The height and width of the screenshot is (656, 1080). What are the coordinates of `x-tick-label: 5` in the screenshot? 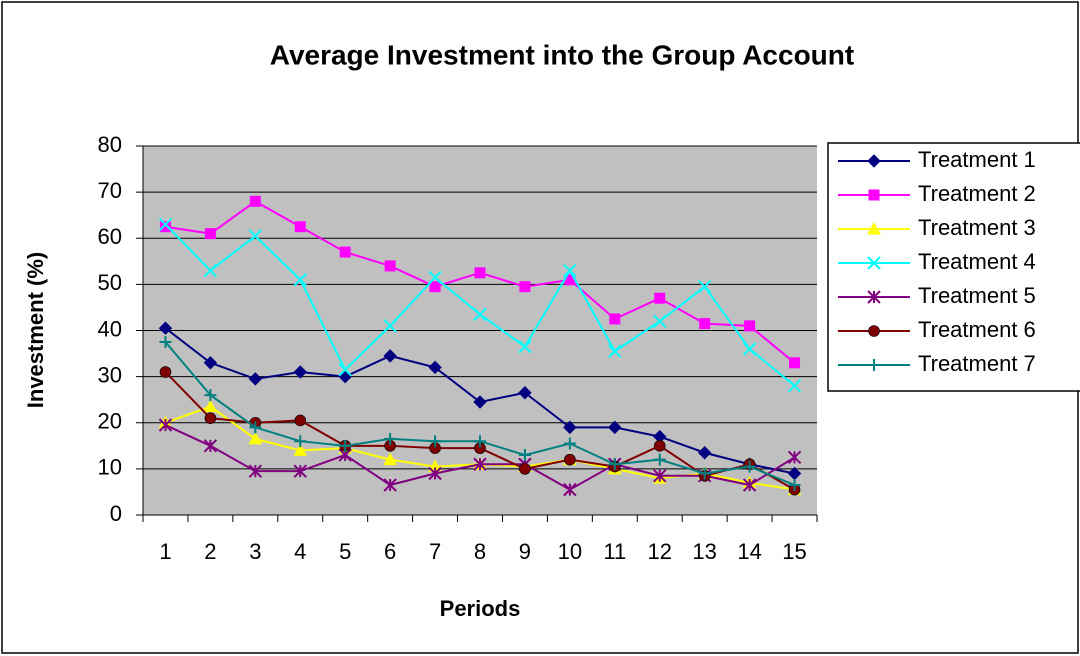 It's located at (345, 551).